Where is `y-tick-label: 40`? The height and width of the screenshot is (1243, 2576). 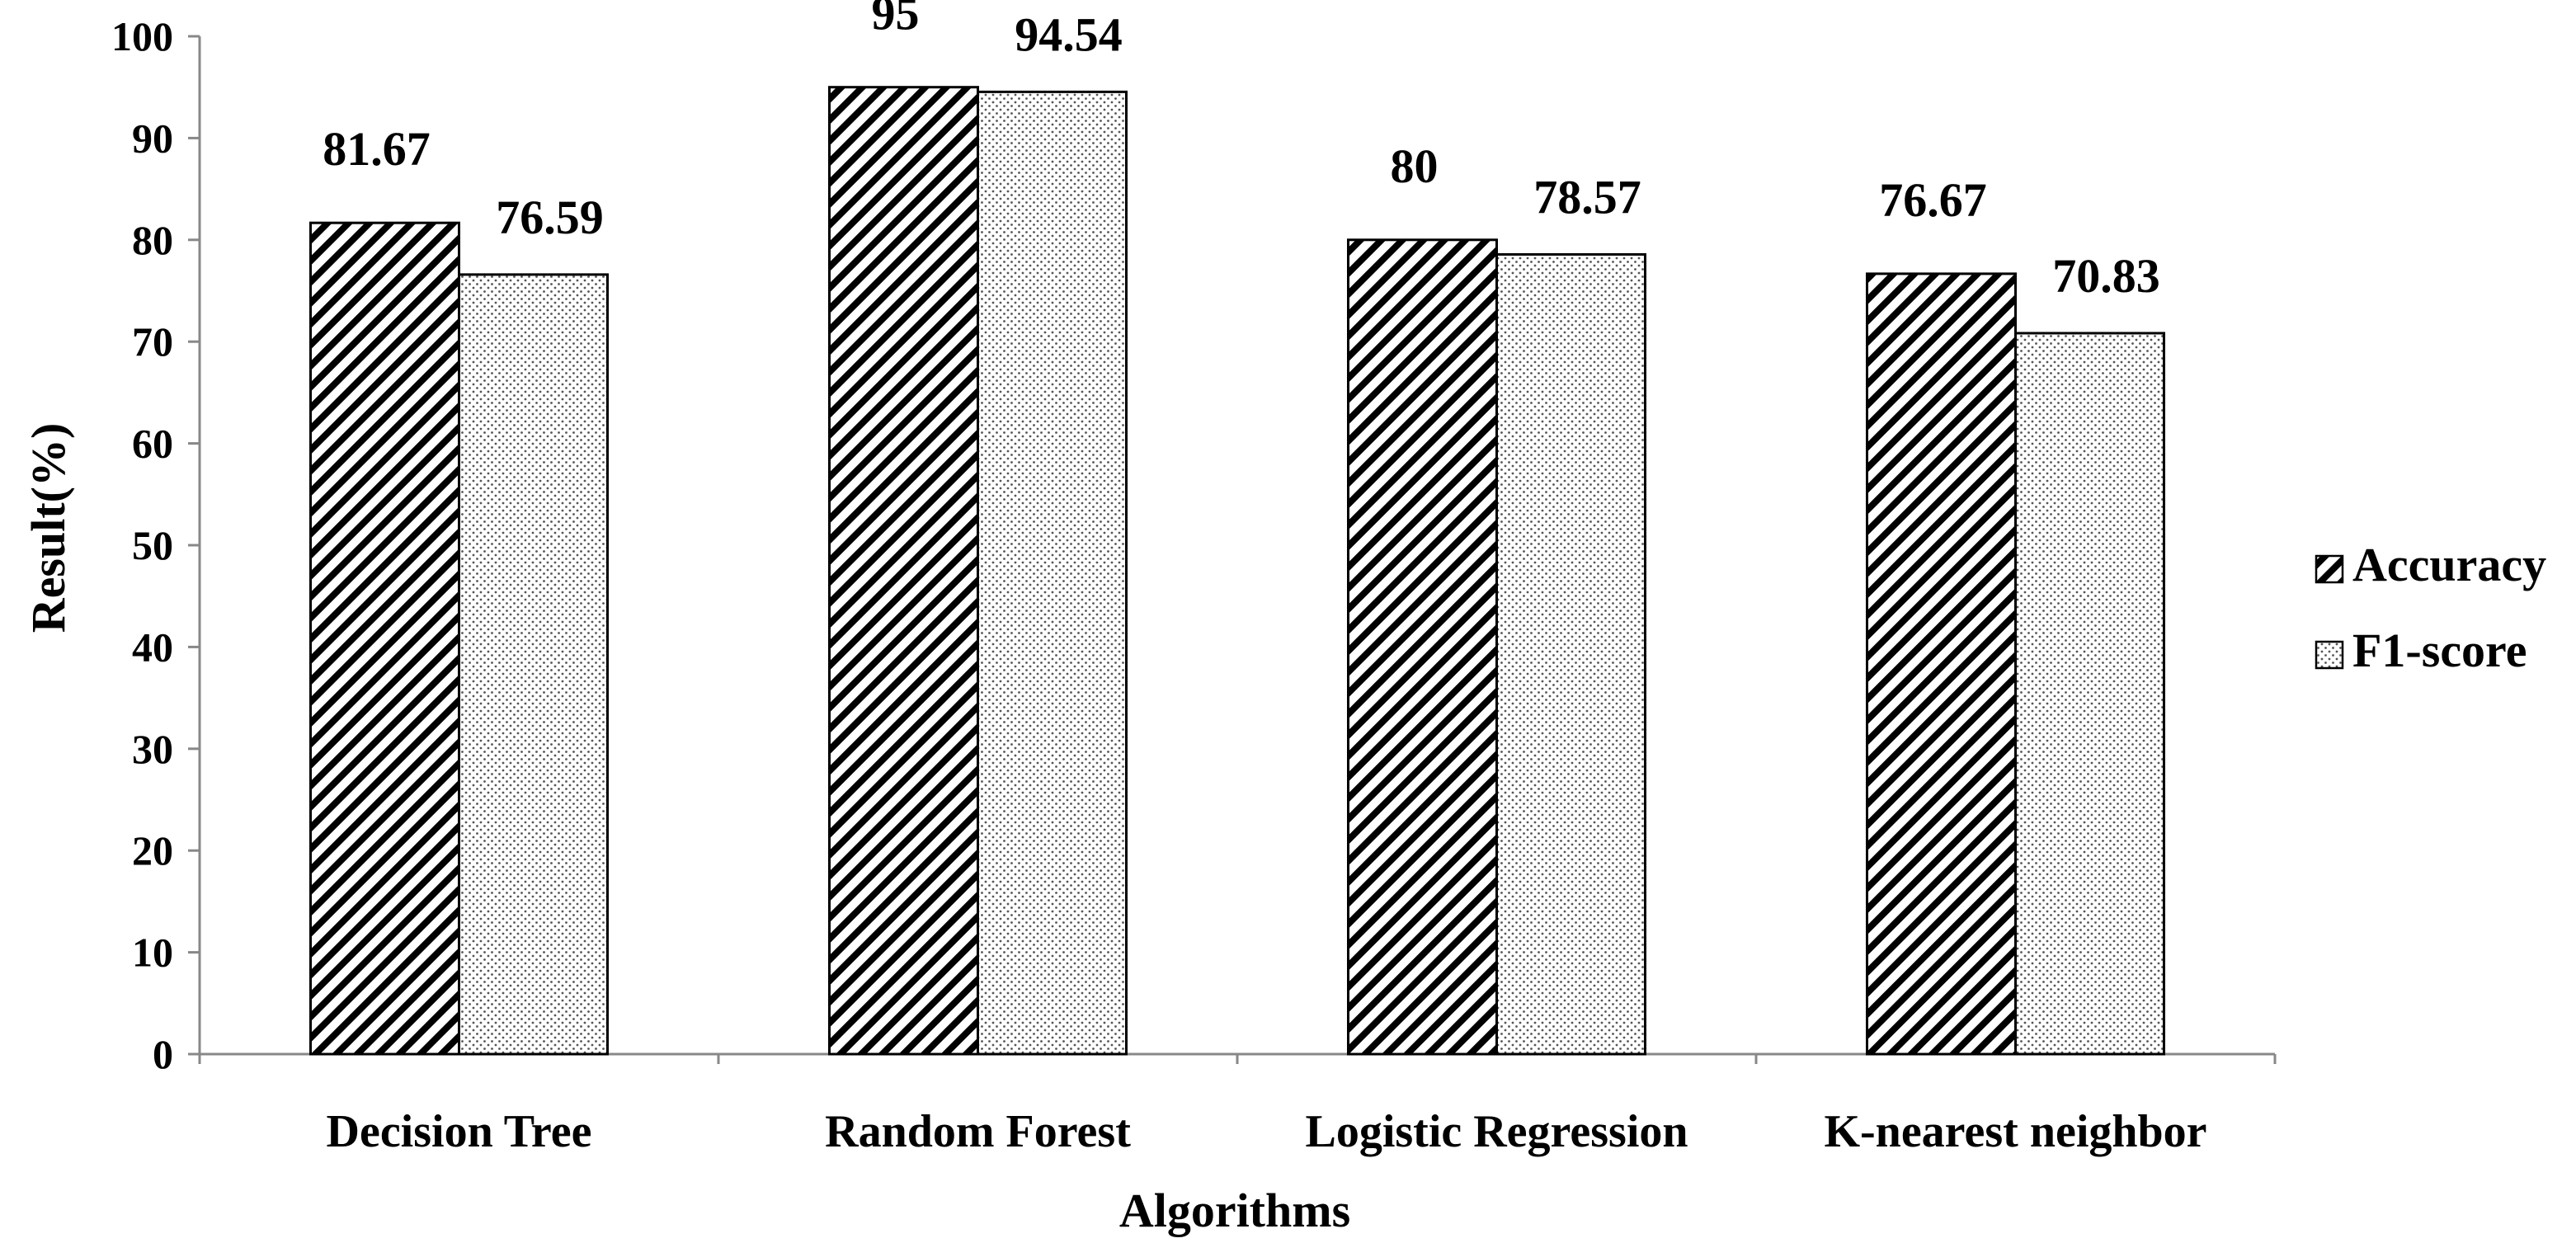
y-tick-label: 40 is located at coordinates (152, 647).